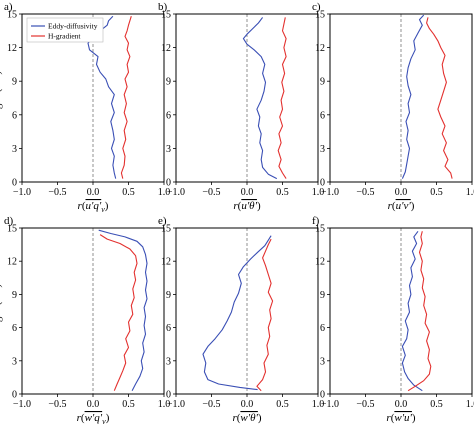  What do you see at coordinates (401, 206) in the screenshot?
I see `x-axis-label: r(u'v')` at bounding box center [401, 206].